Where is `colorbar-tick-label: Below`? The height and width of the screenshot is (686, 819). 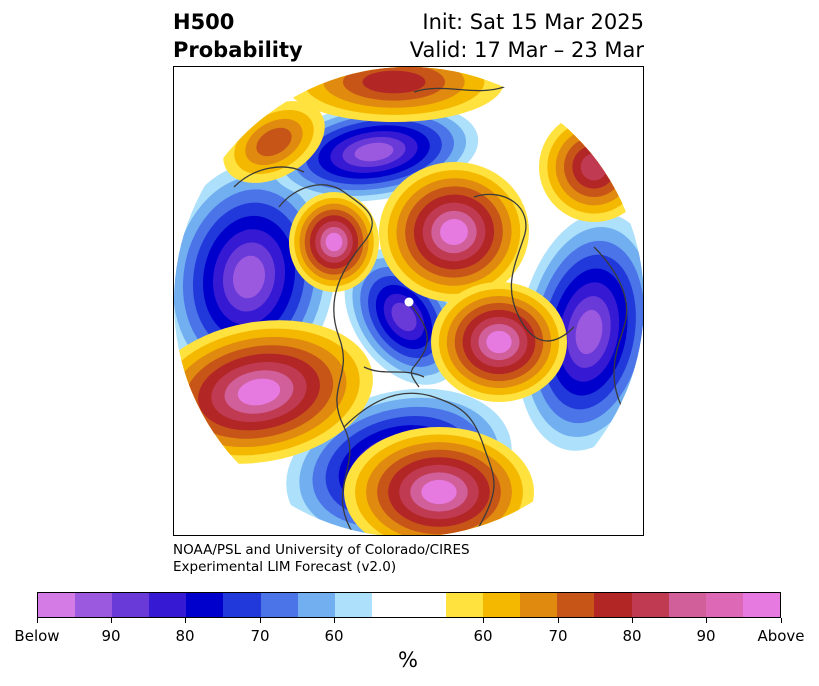
colorbar-tick-label: Below is located at coordinates (37, 636).